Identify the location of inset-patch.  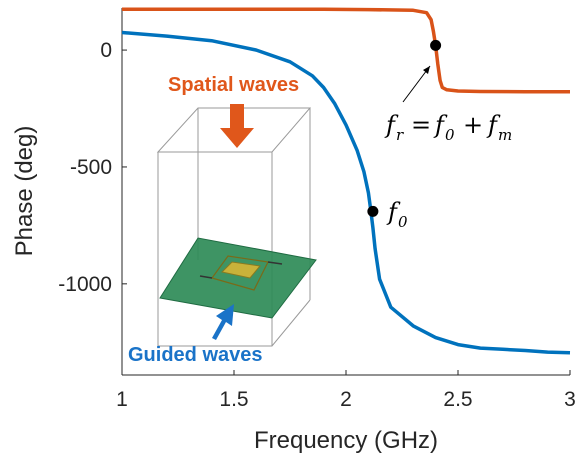
(240, 270).